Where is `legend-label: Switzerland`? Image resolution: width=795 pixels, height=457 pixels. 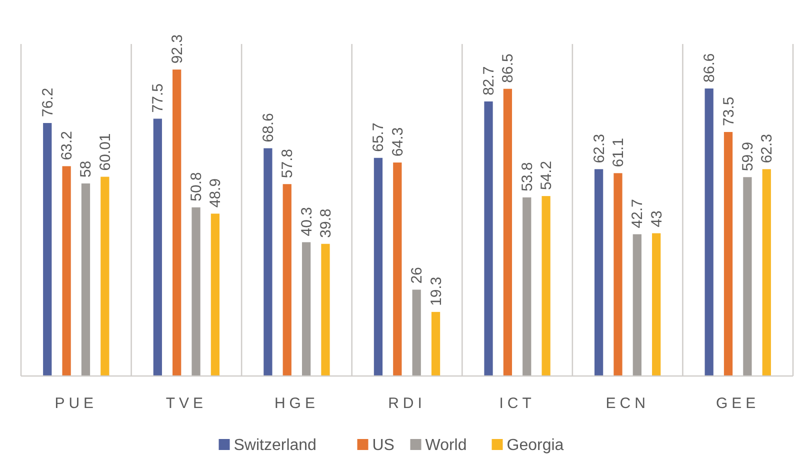 legend-label: Switzerland is located at coordinates (275, 445).